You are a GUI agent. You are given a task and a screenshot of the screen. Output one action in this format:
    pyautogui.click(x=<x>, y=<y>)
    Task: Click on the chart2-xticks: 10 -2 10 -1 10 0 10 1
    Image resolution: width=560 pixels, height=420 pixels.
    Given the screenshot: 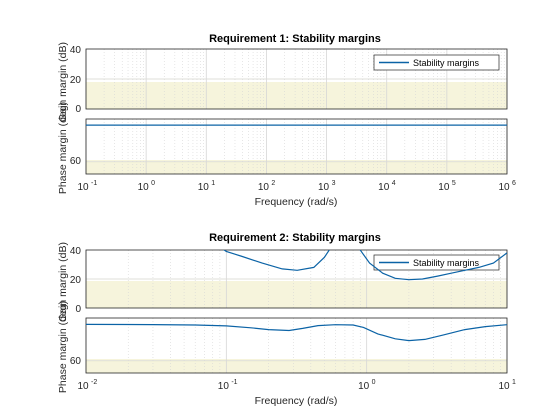 What is the action you would take?
    pyautogui.click(x=296, y=385)
    